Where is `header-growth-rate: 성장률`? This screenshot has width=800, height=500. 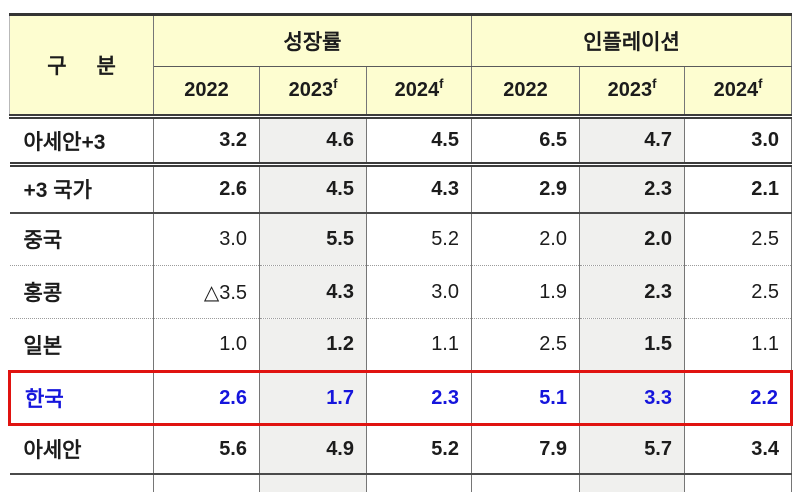 header-growth-rate: 성장률 is located at coordinates (312, 40).